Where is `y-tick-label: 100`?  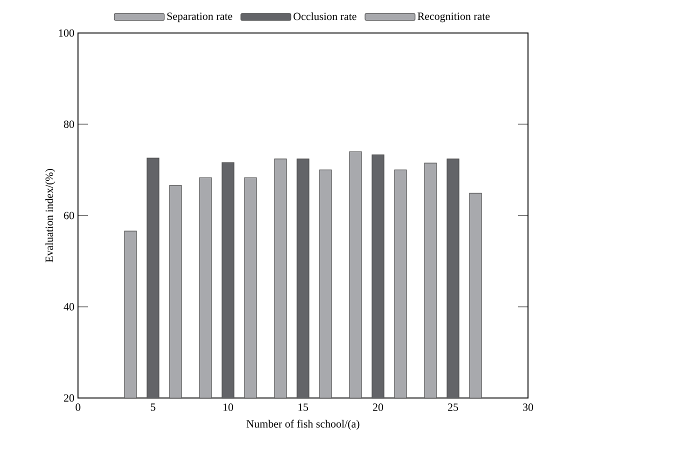 y-tick-label: 100 is located at coordinates (66, 33).